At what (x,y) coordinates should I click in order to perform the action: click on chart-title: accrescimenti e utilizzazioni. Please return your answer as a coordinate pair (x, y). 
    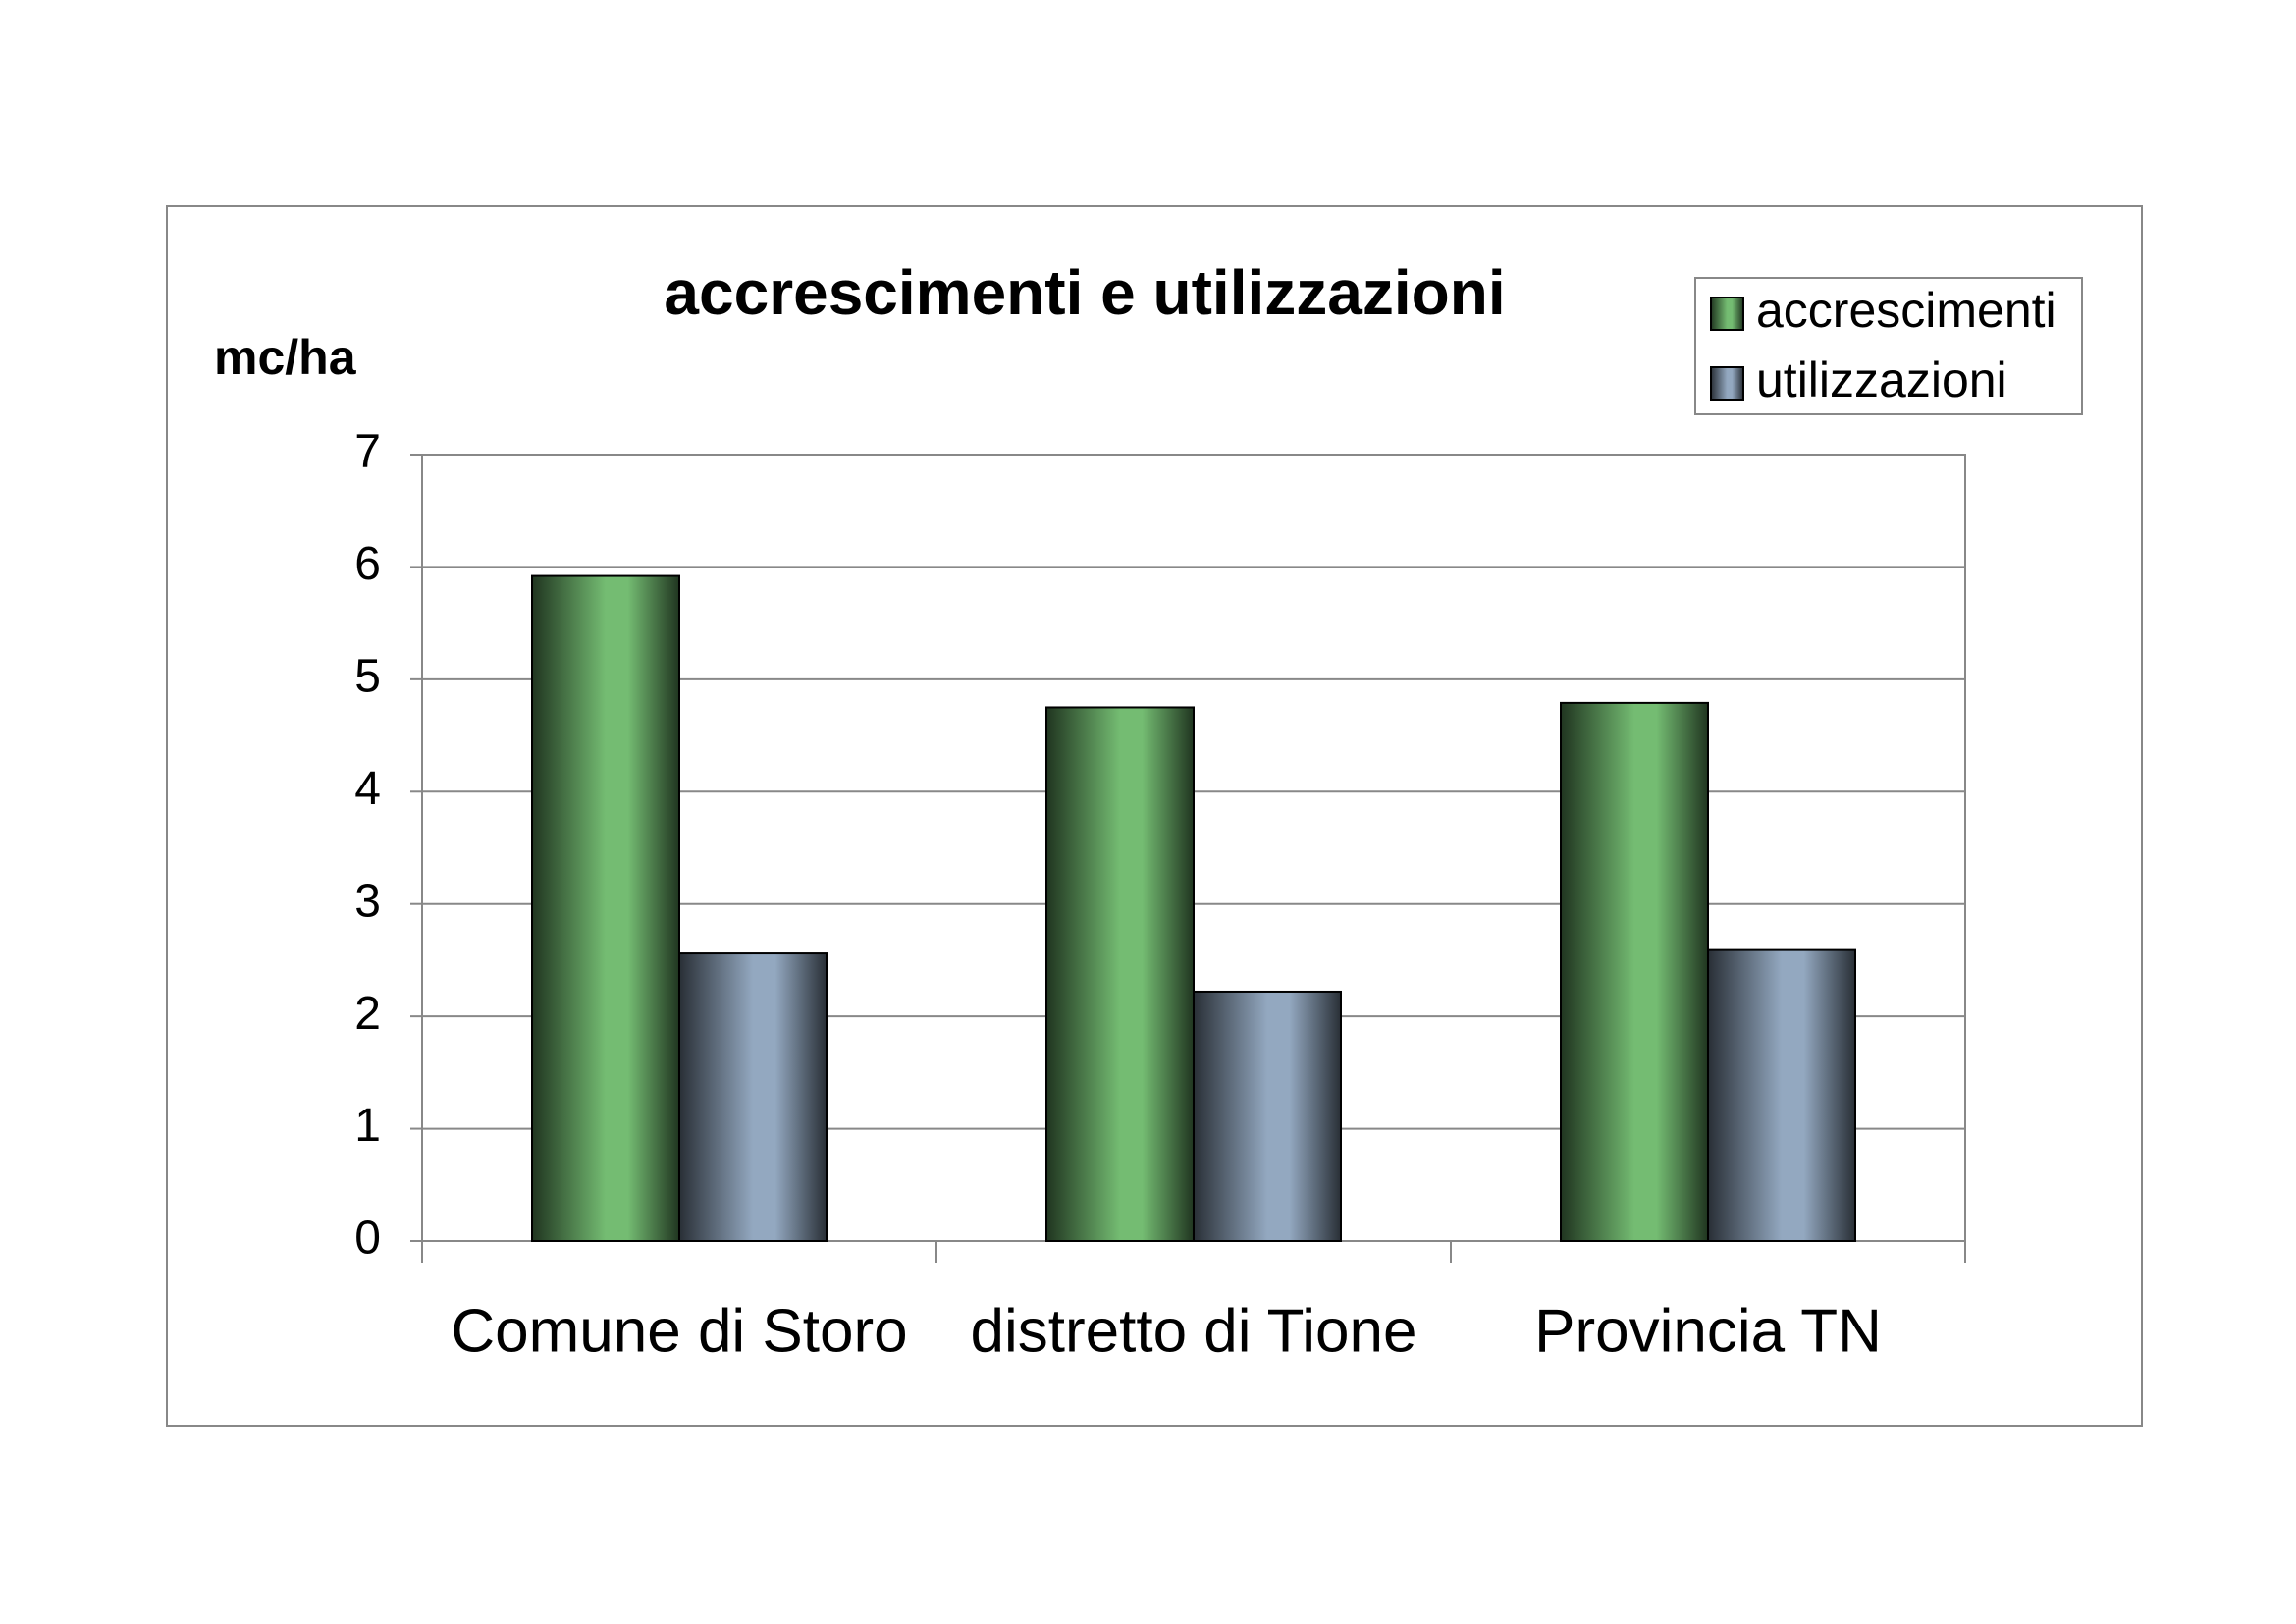
    Looking at the image, I should click on (1084, 292).